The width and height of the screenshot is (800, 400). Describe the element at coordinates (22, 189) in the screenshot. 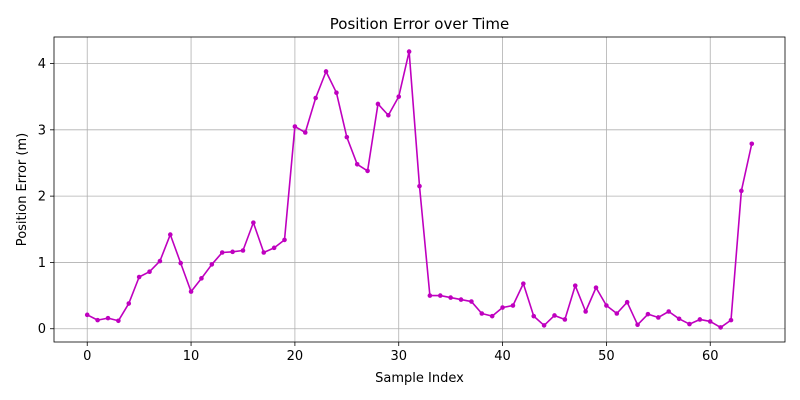

I see `y-axis-label: Position Error (m)` at that location.